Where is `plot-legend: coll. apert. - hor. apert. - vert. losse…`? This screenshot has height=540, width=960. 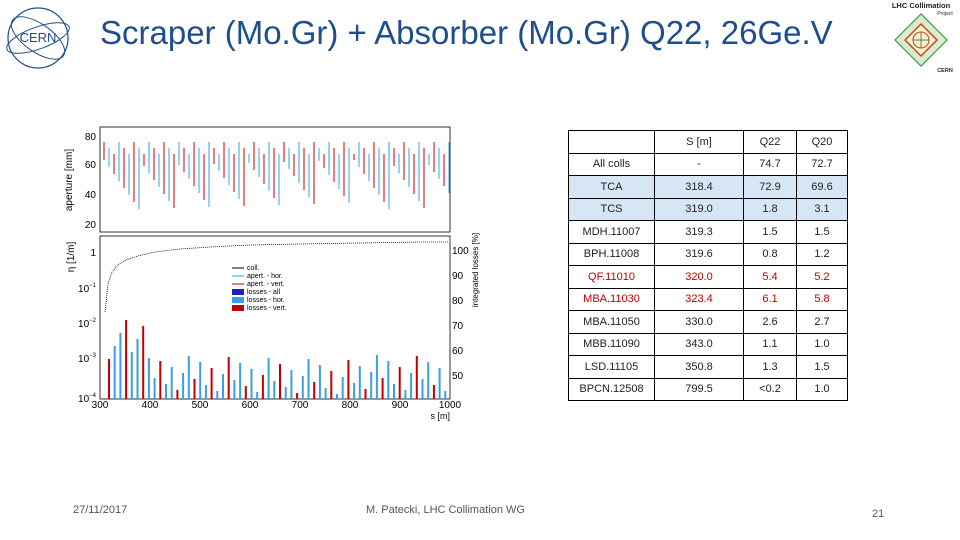
plot-legend: coll. apert. - hor. apert. - vert. losse… is located at coordinates (259, 288).